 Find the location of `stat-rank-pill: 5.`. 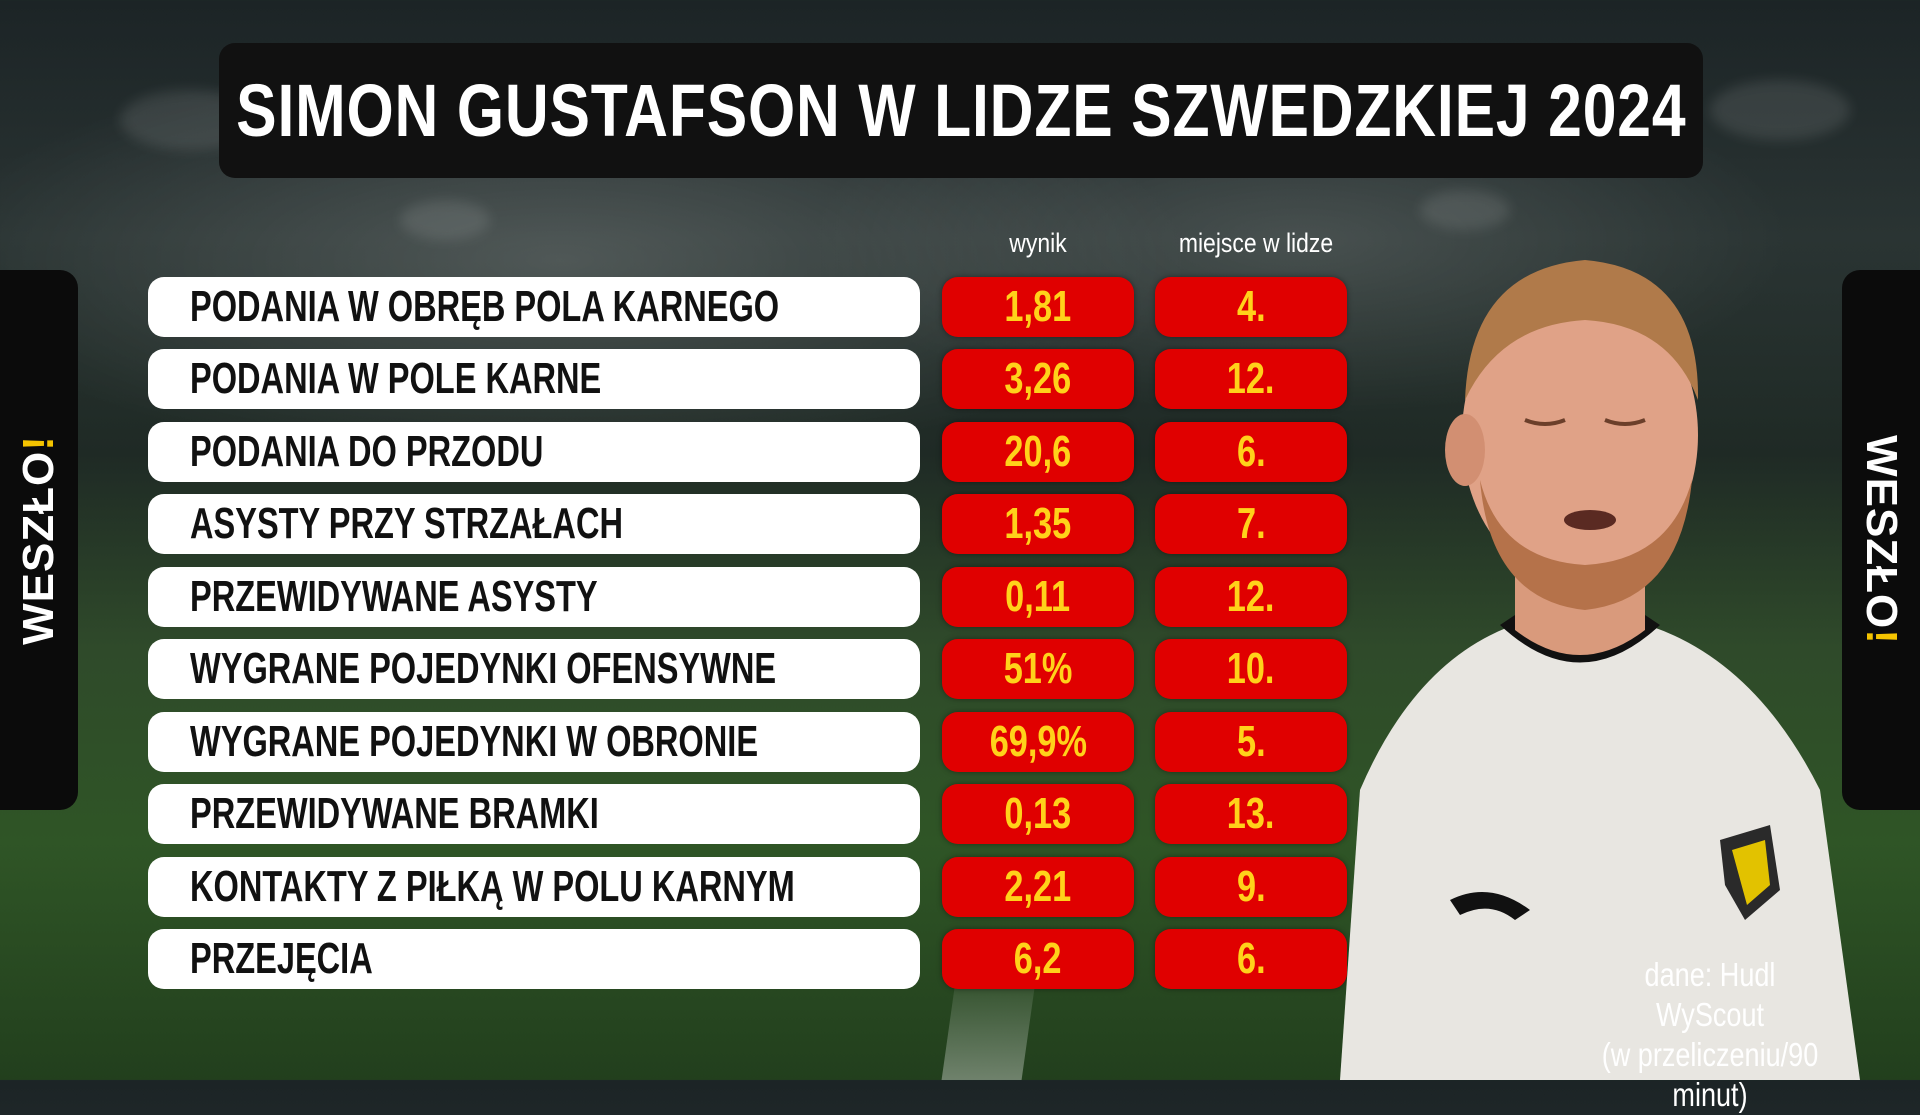

stat-rank-pill: 5. is located at coordinates (1251, 742).